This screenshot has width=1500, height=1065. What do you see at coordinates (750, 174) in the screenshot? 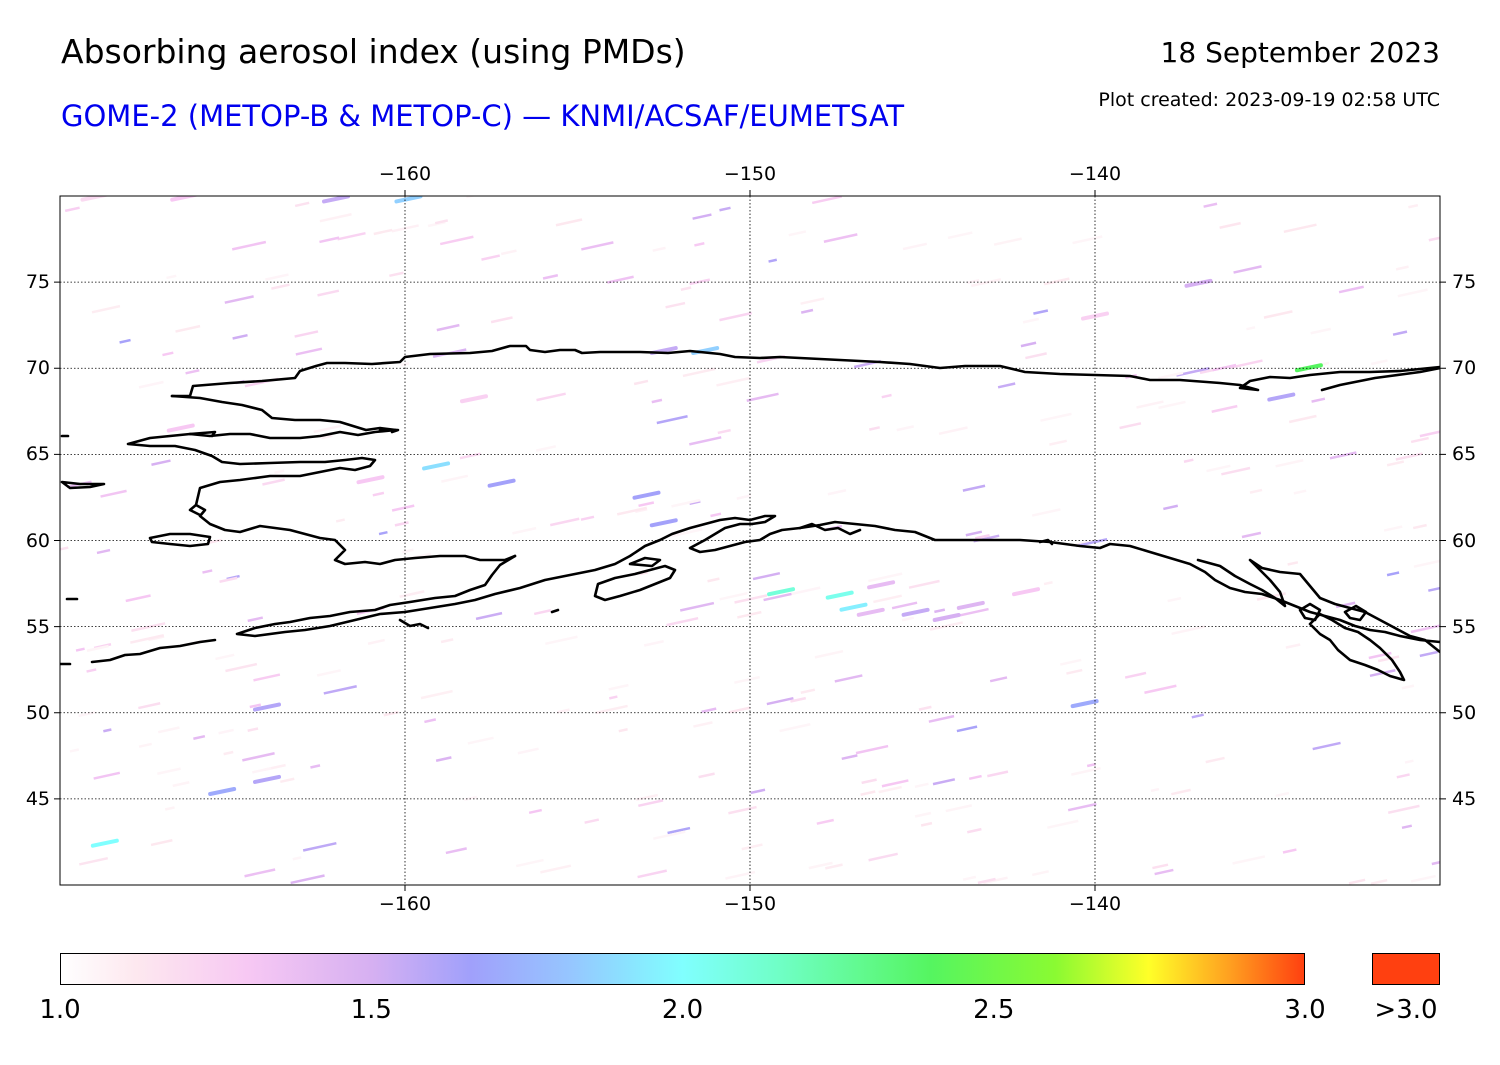
I see `lon-tick-label-top: −150` at bounding box center [750, 174].